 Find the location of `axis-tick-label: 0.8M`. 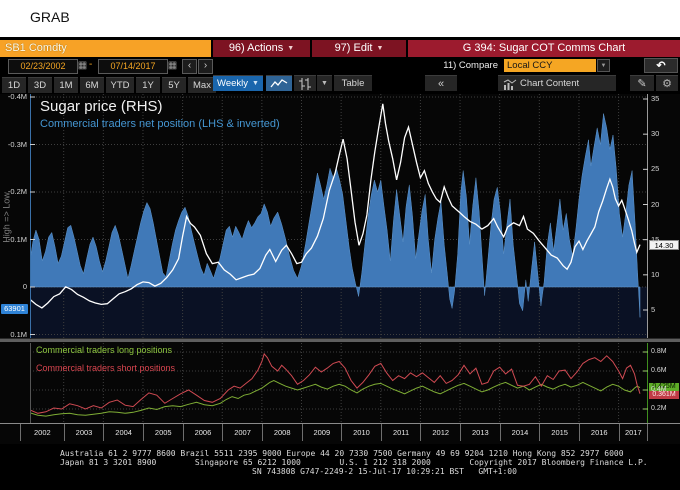

axis-tick-label: 0.8M is located at coordinates (659, 351).